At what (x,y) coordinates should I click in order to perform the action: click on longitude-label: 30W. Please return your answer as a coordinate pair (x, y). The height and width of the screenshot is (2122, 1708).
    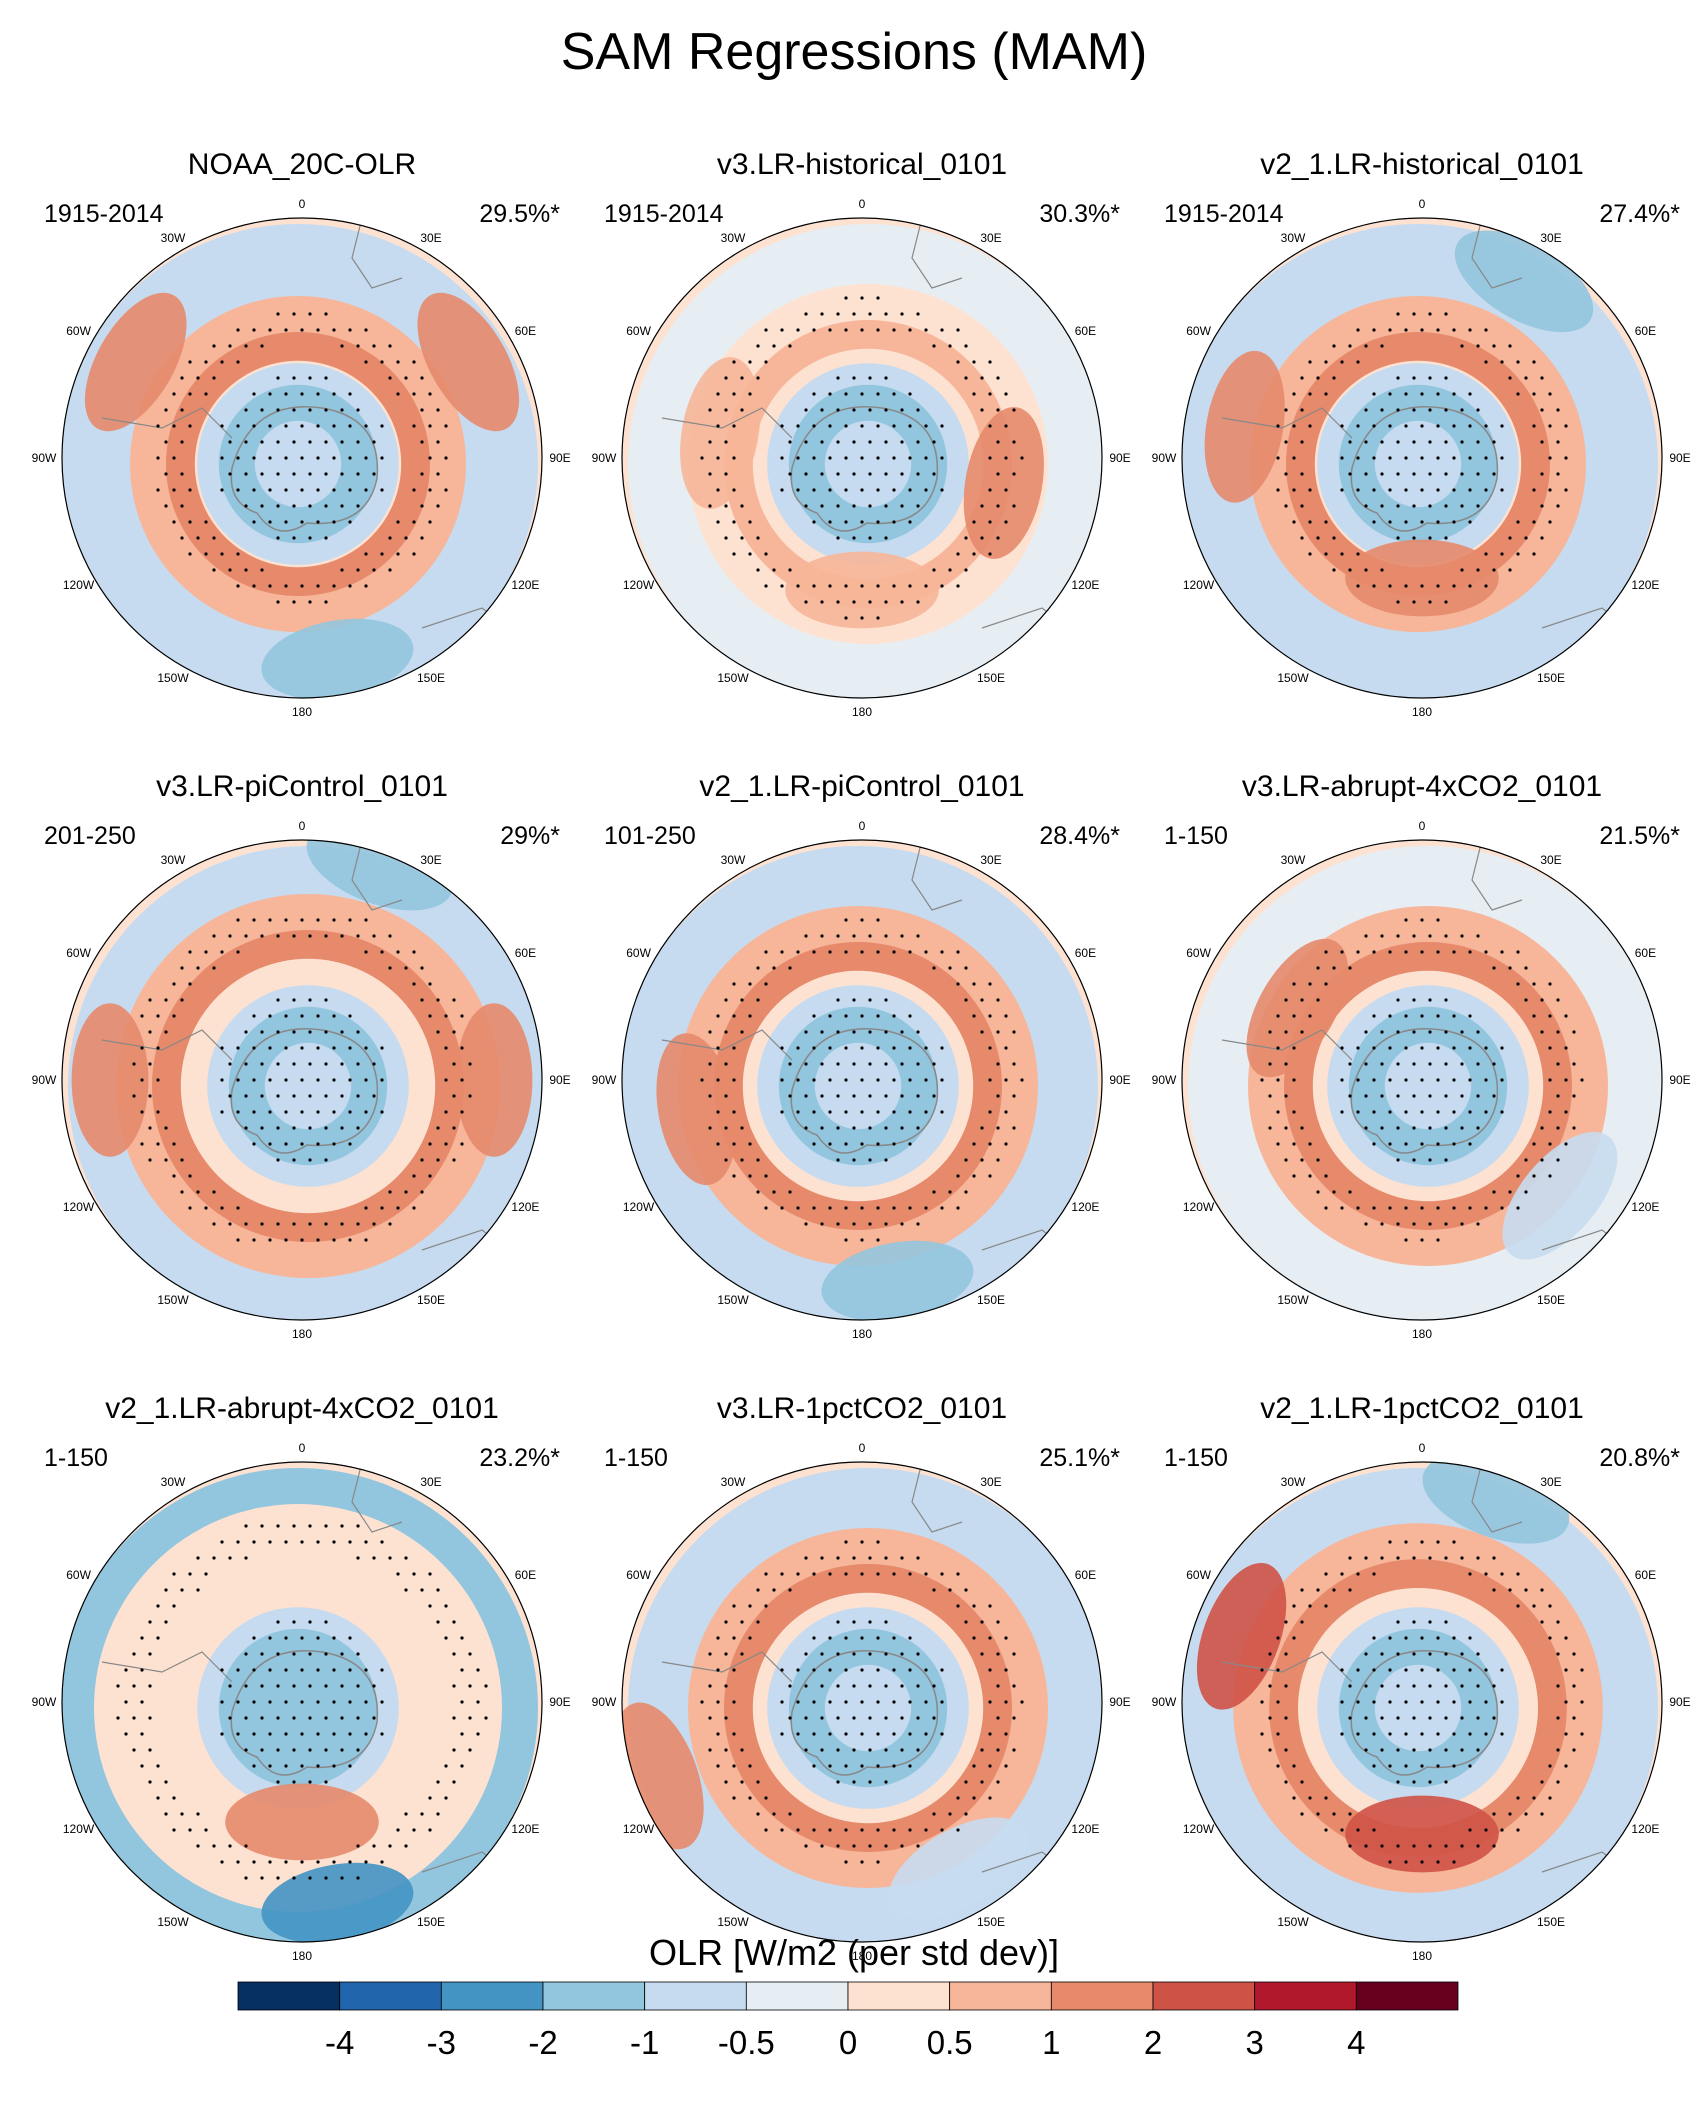
    Looking at the image, I should click on (1293, 860).